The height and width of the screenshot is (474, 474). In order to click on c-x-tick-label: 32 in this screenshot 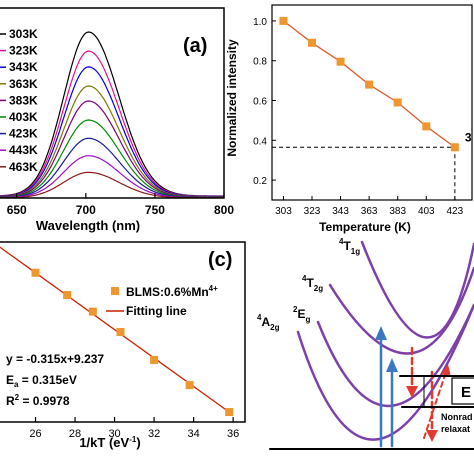, I will do `click(154, 434)`.